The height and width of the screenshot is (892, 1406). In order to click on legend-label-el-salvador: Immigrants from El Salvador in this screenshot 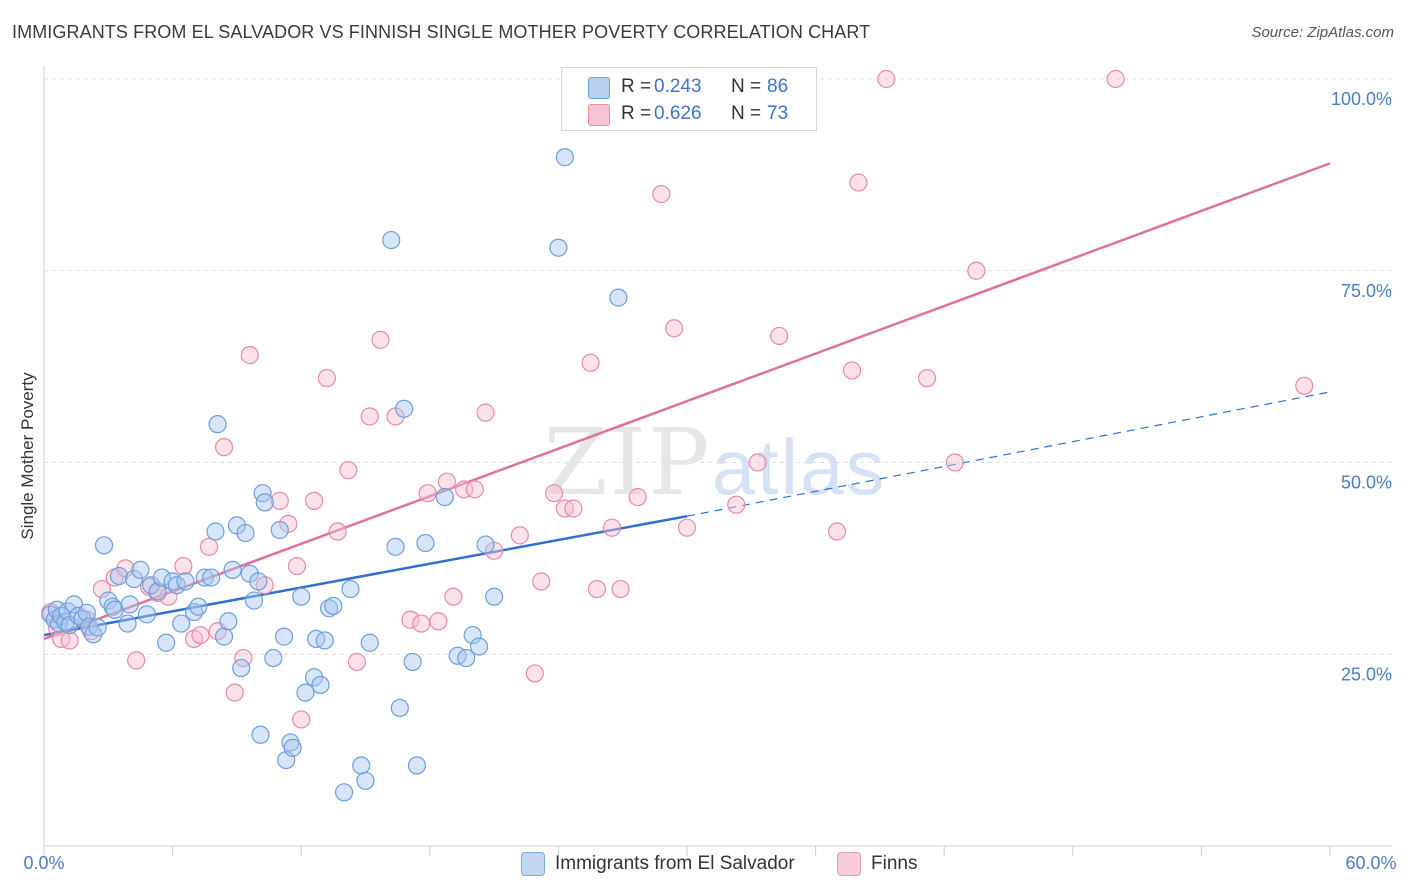, I will do `click(675, 863)`.